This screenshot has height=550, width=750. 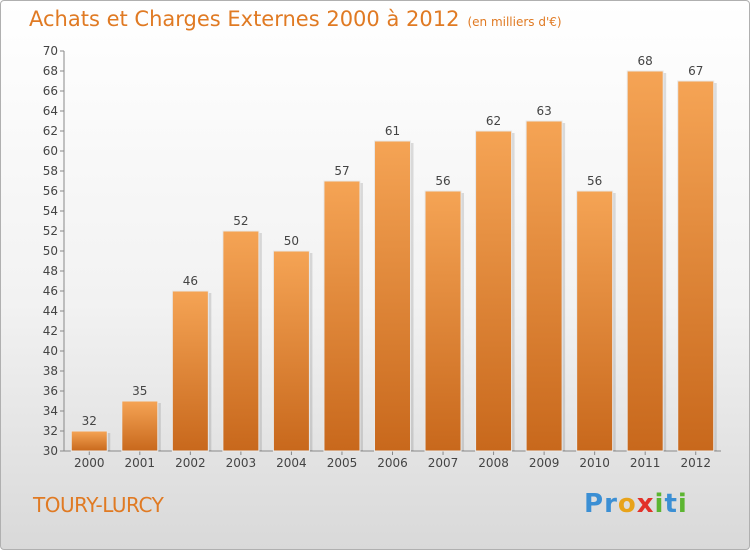 What do you see at coordinates (392, 131) in the screenshot?
I see `bar-value-label: 61` at bounding box center [392, 131].